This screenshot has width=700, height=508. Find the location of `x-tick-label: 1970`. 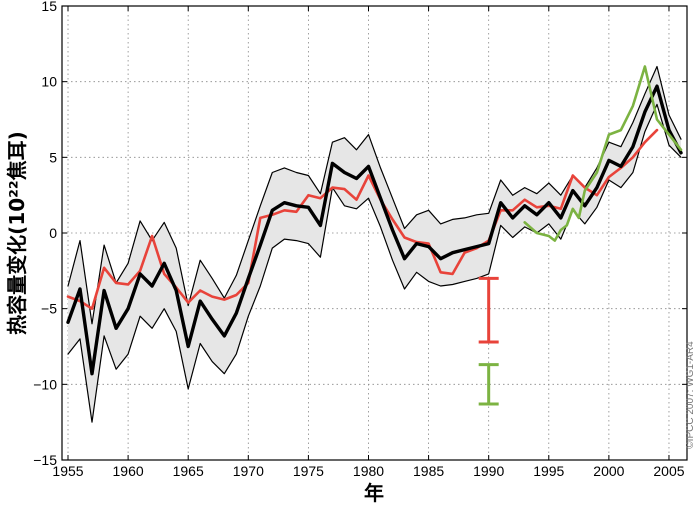

x-tick-label: 1970 is located at coordinates (248, 471).